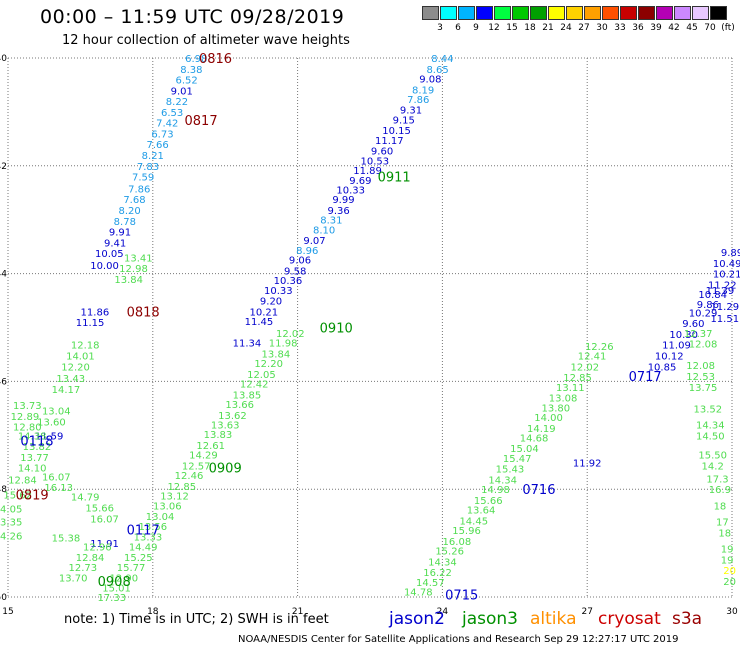 The image size is (740, 650). Describe the element at coordinates (411, 111) in the screenshot. I see `swh-value-label: 9.31` at that location.